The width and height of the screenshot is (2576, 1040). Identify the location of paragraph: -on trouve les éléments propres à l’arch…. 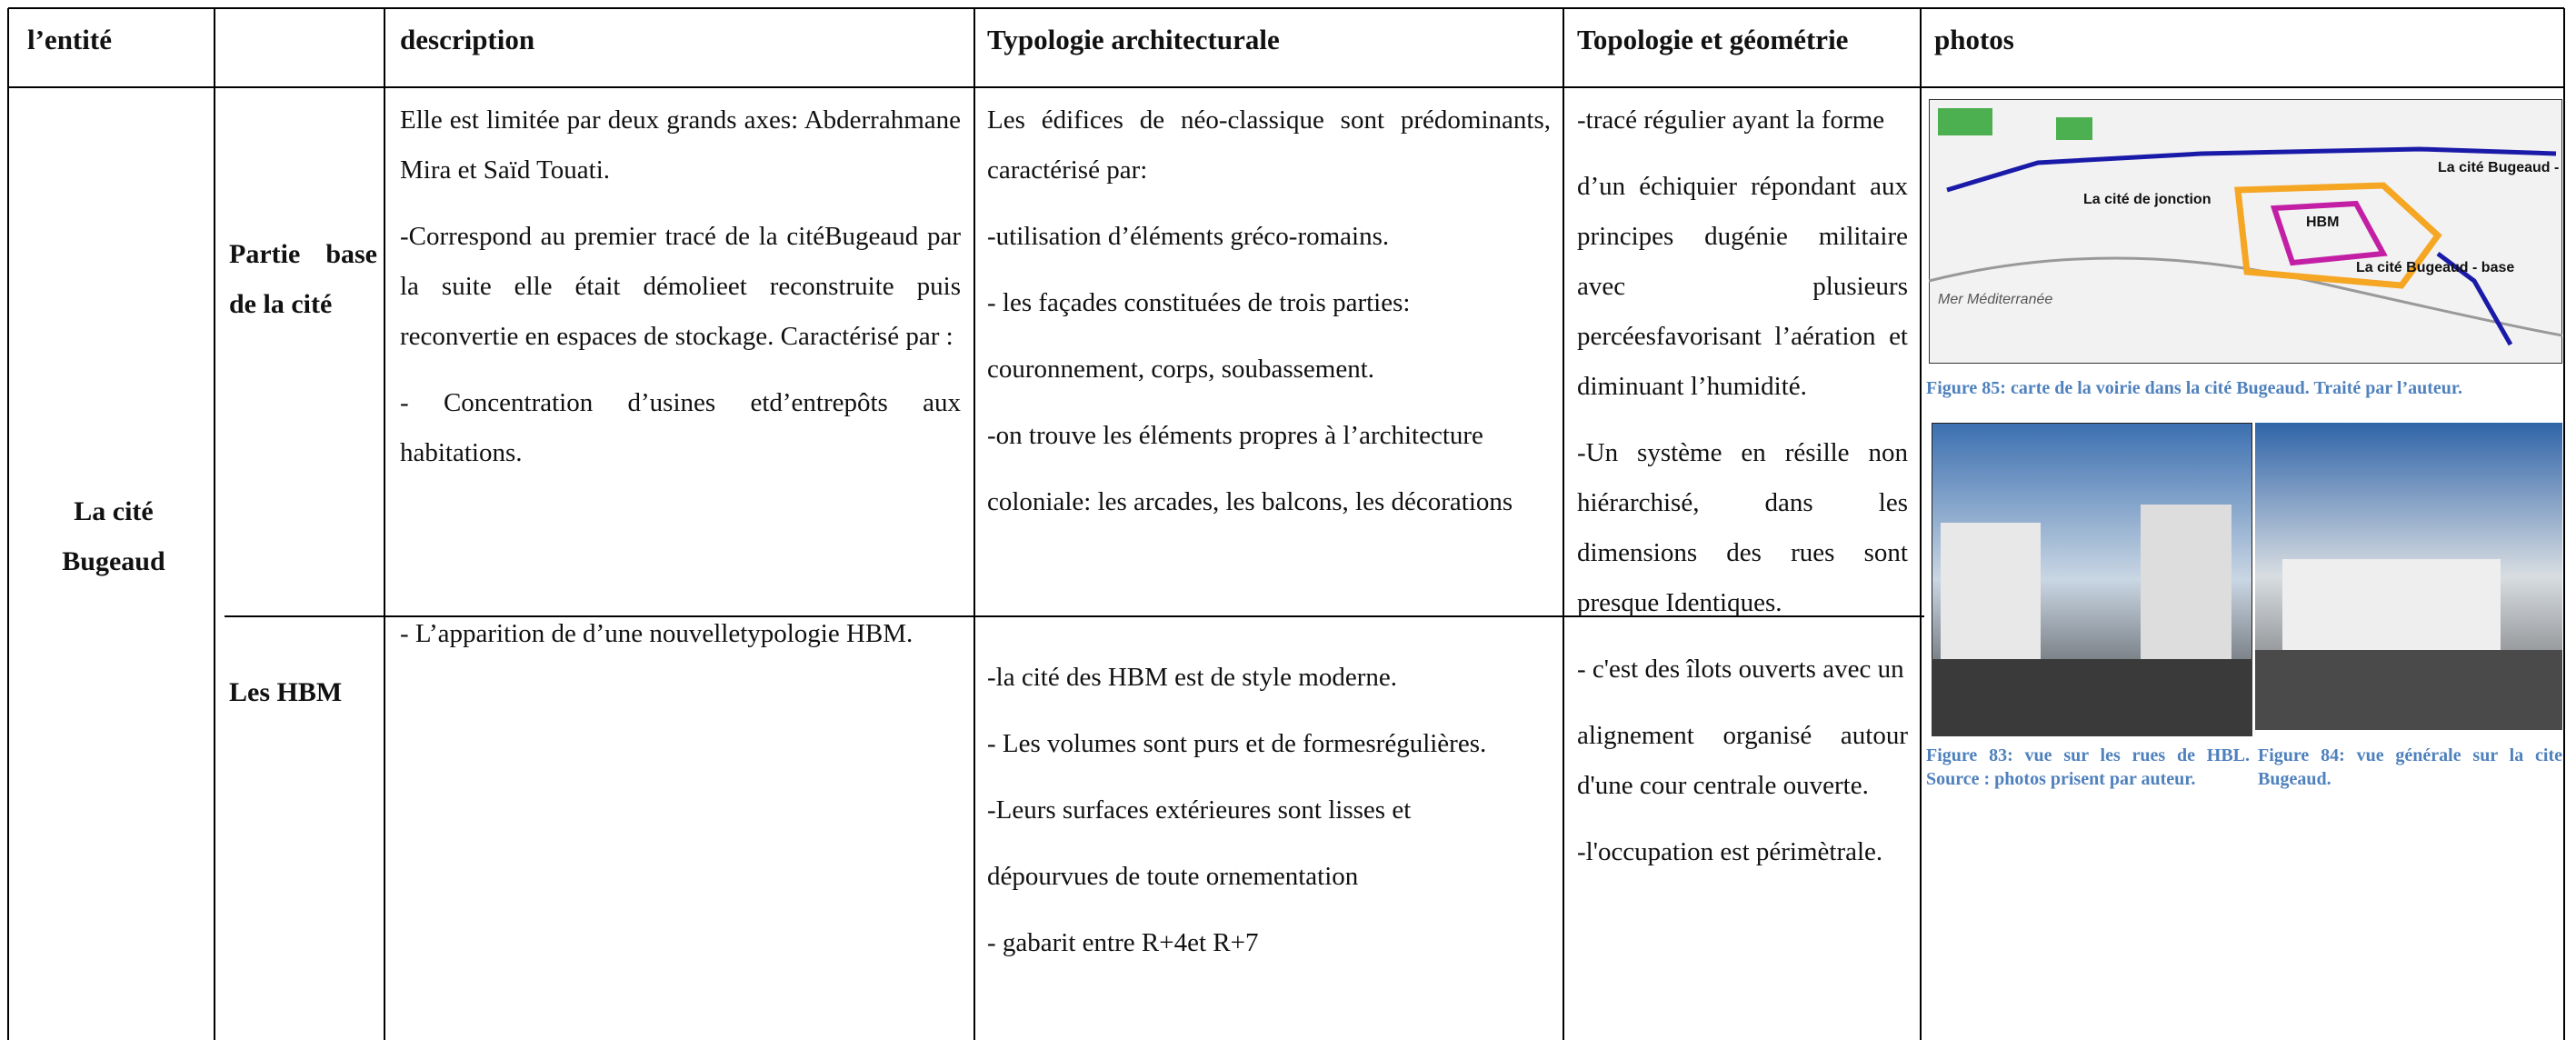
(1235, 435).